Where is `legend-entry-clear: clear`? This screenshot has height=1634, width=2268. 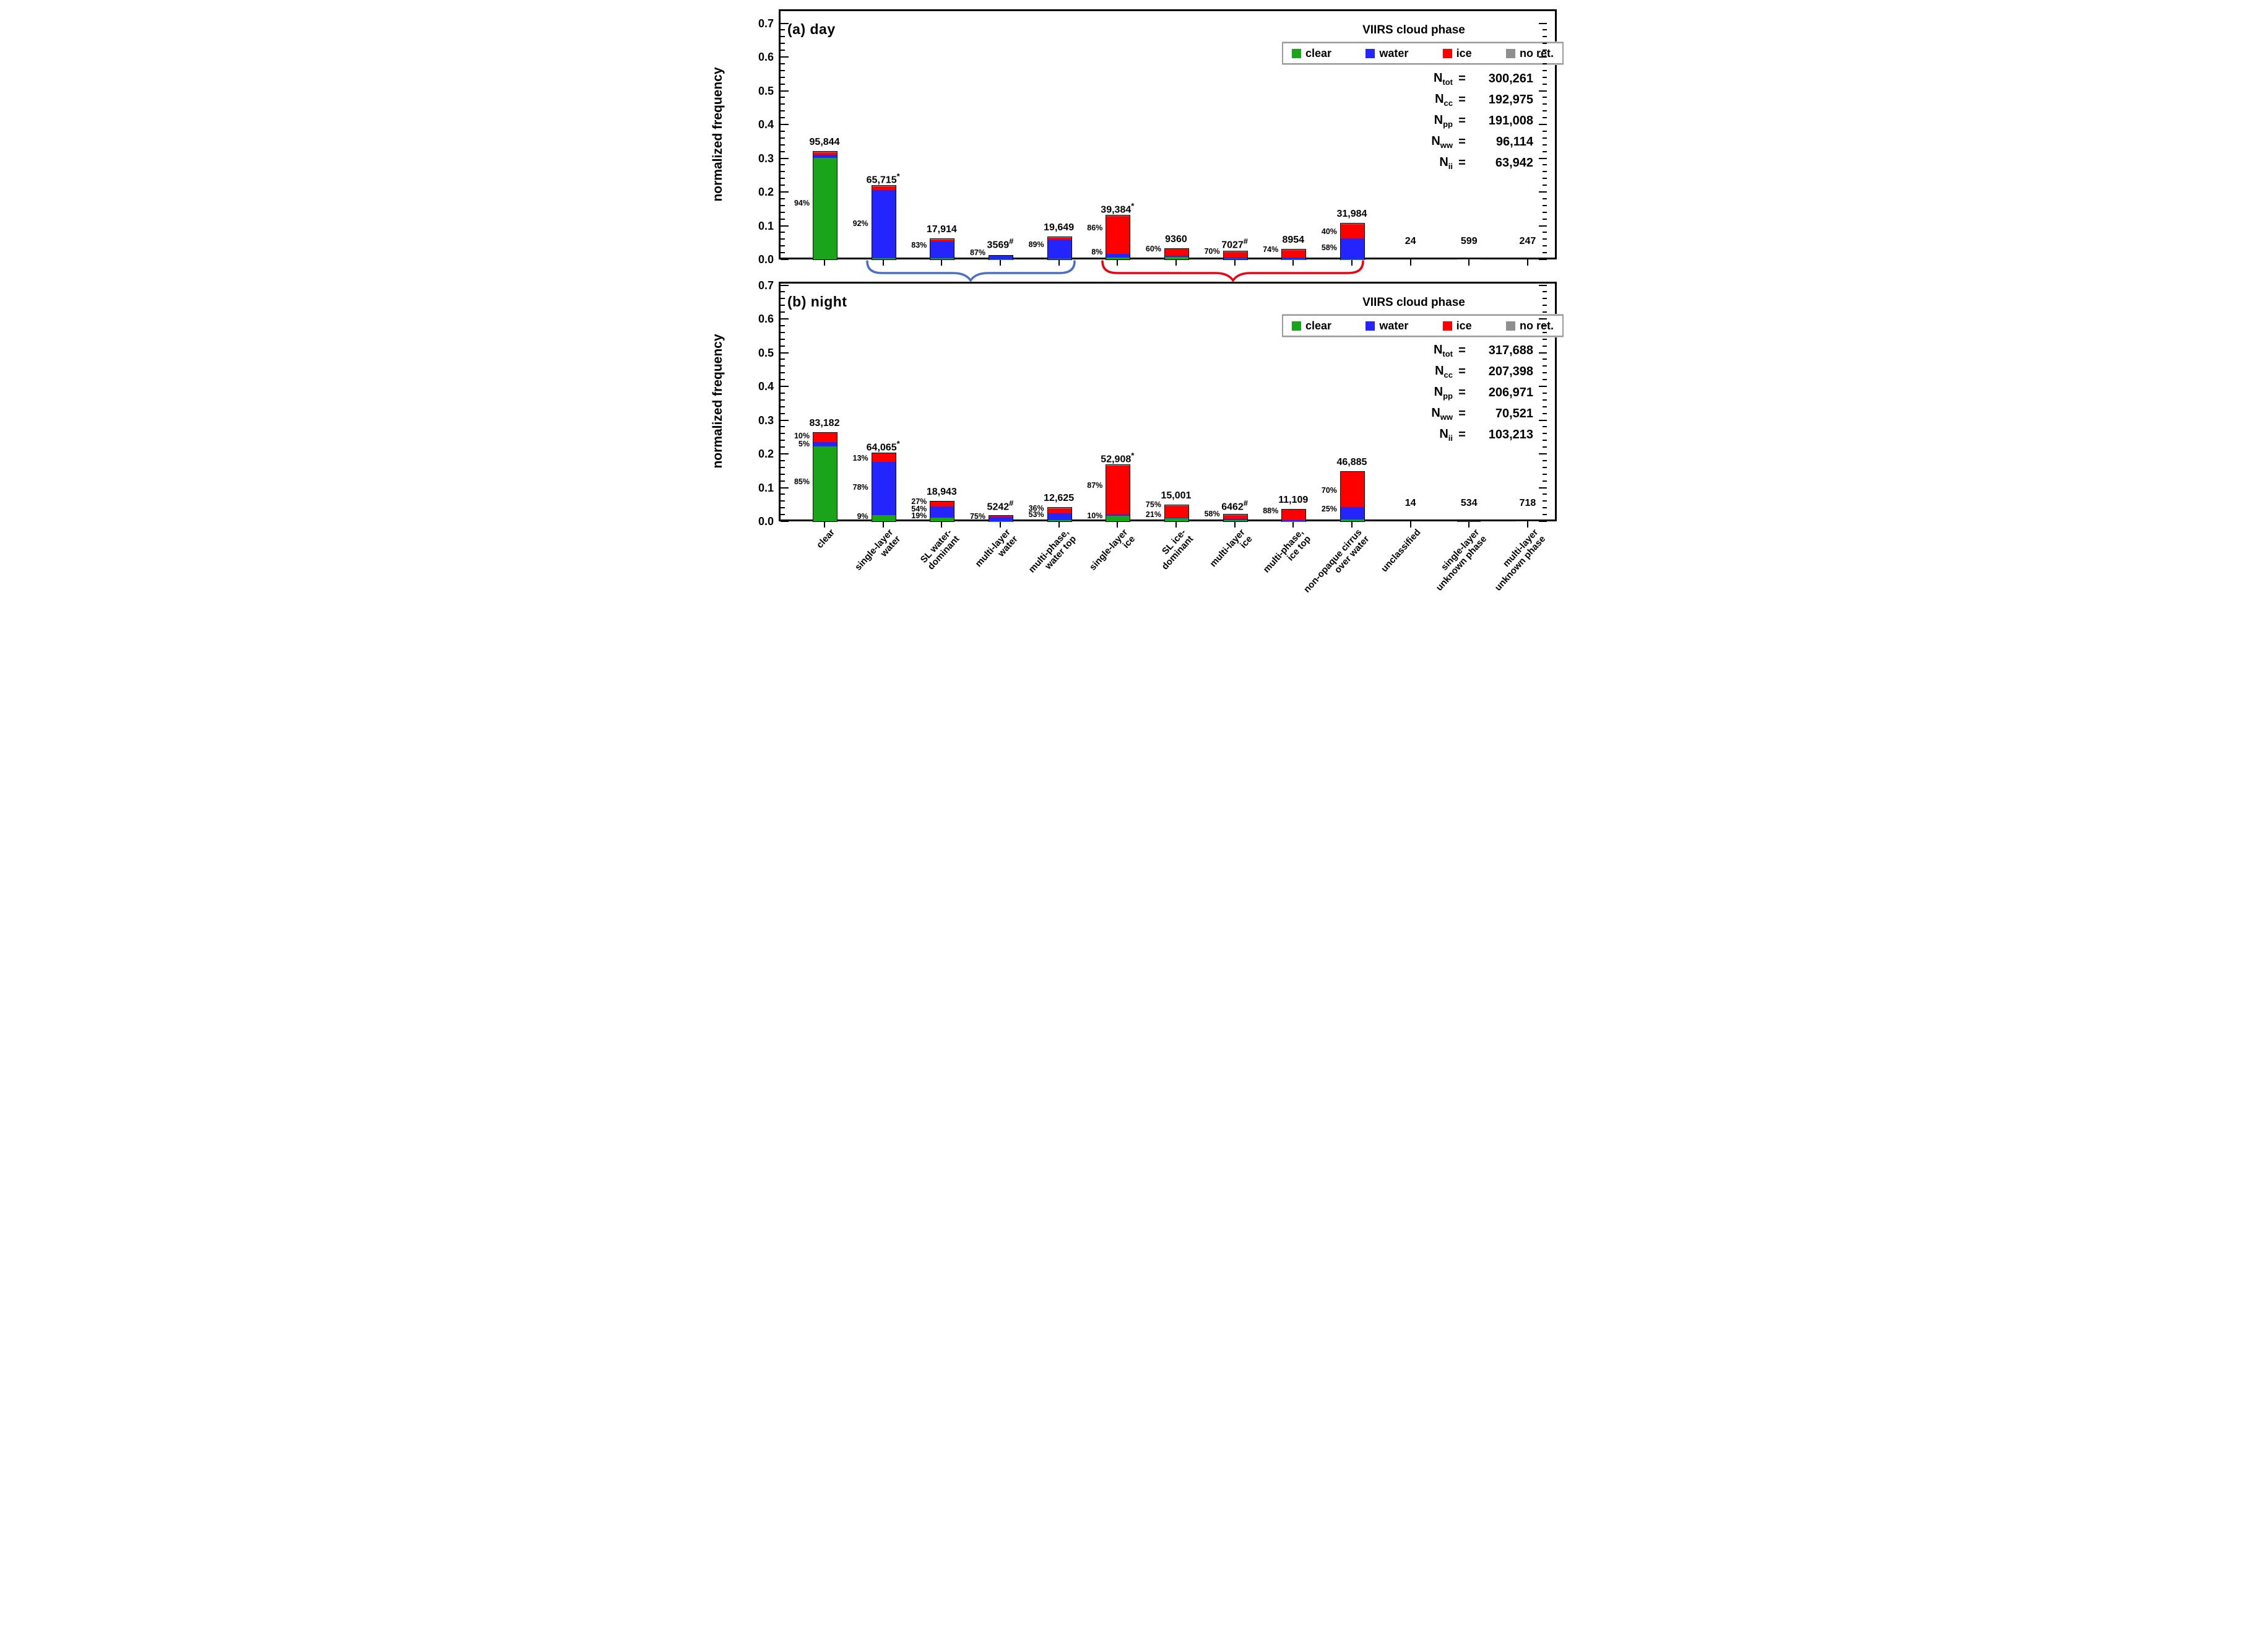
legend-entry-clear: clear is located at coordinates (1311, 325).